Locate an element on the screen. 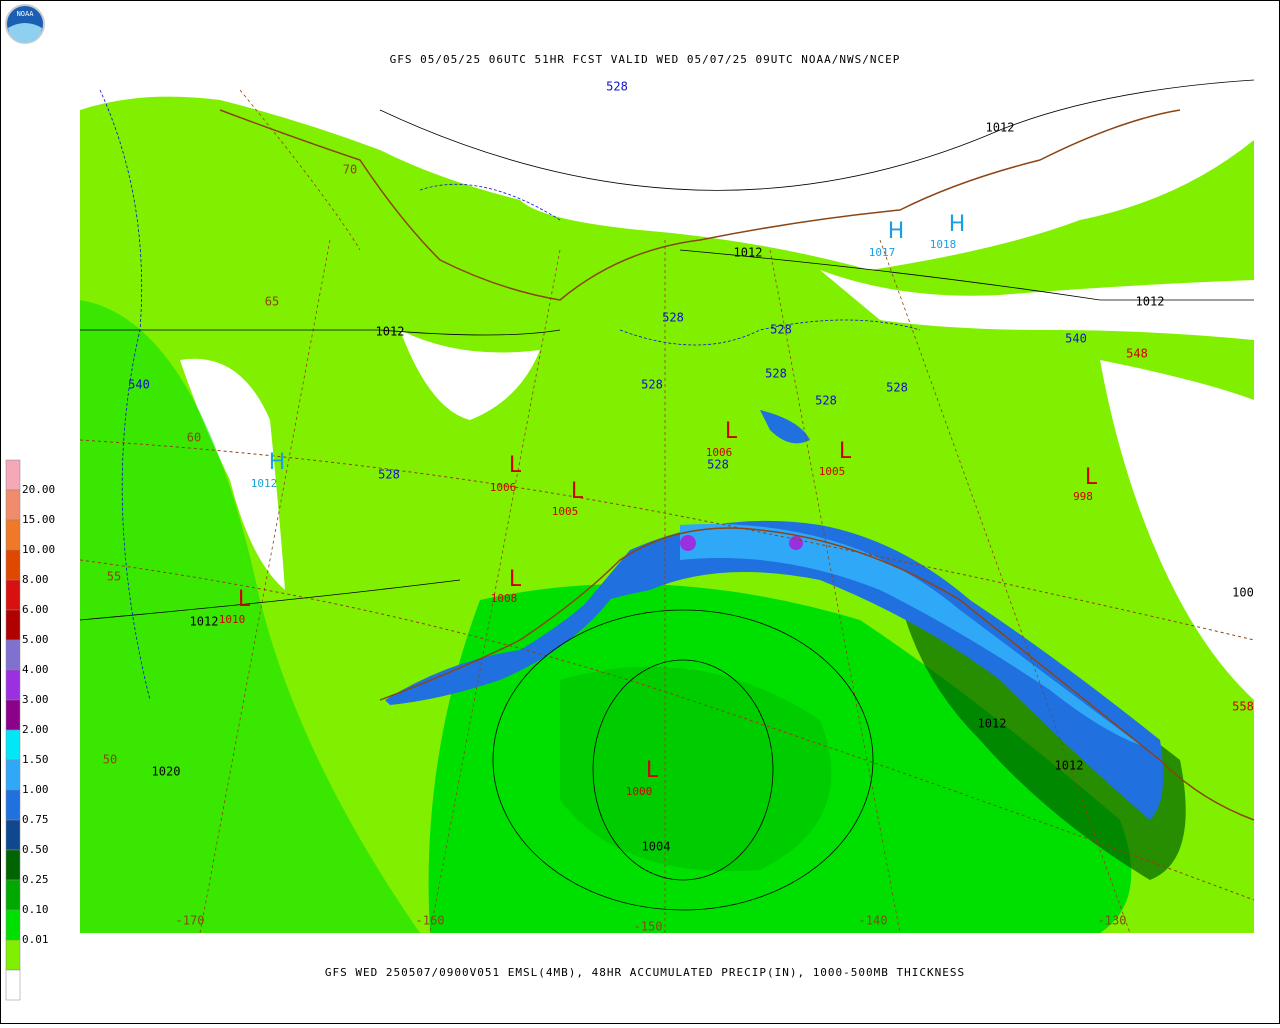 The image size is (1280, 1028). thickness-label: 558 is located at coordinates (1243, 707).